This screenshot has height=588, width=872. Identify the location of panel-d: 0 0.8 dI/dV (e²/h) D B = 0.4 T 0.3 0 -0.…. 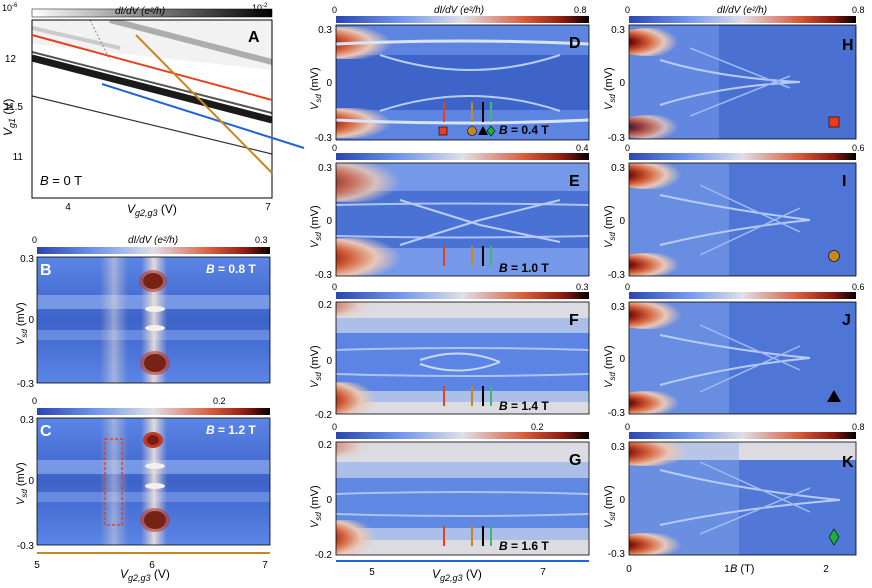
(449, 74).